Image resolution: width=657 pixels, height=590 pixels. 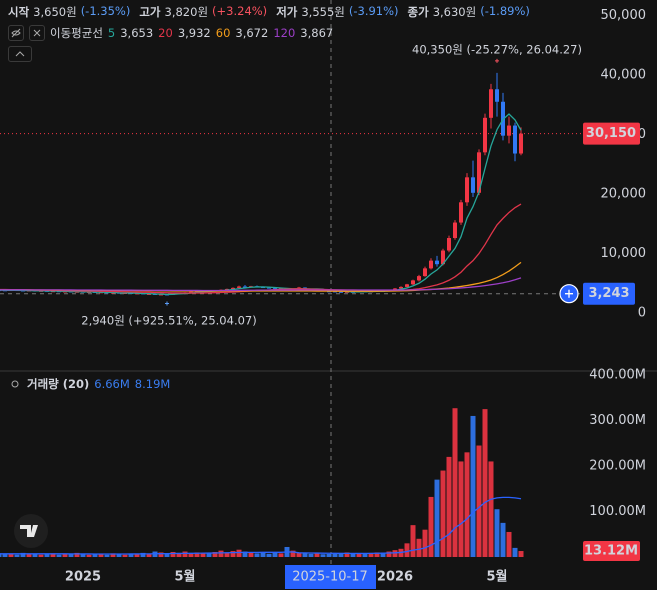 I want to click on legend-label: 고가, so click(x=150, y=12).